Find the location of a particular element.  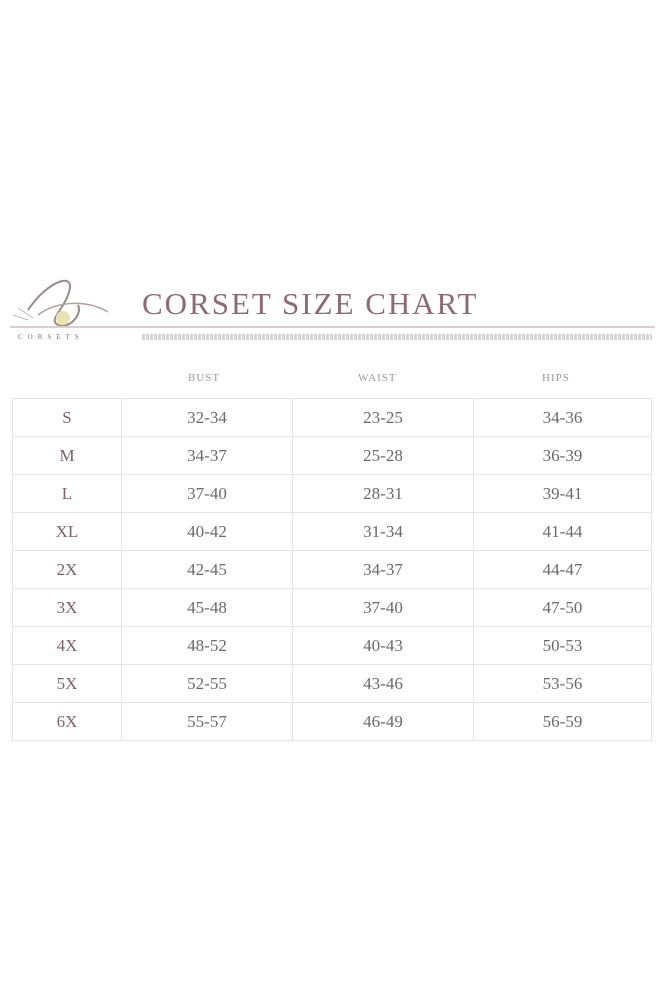

table-row: S 32-34 23-25 34-36 is located at coordinates (332, 417).